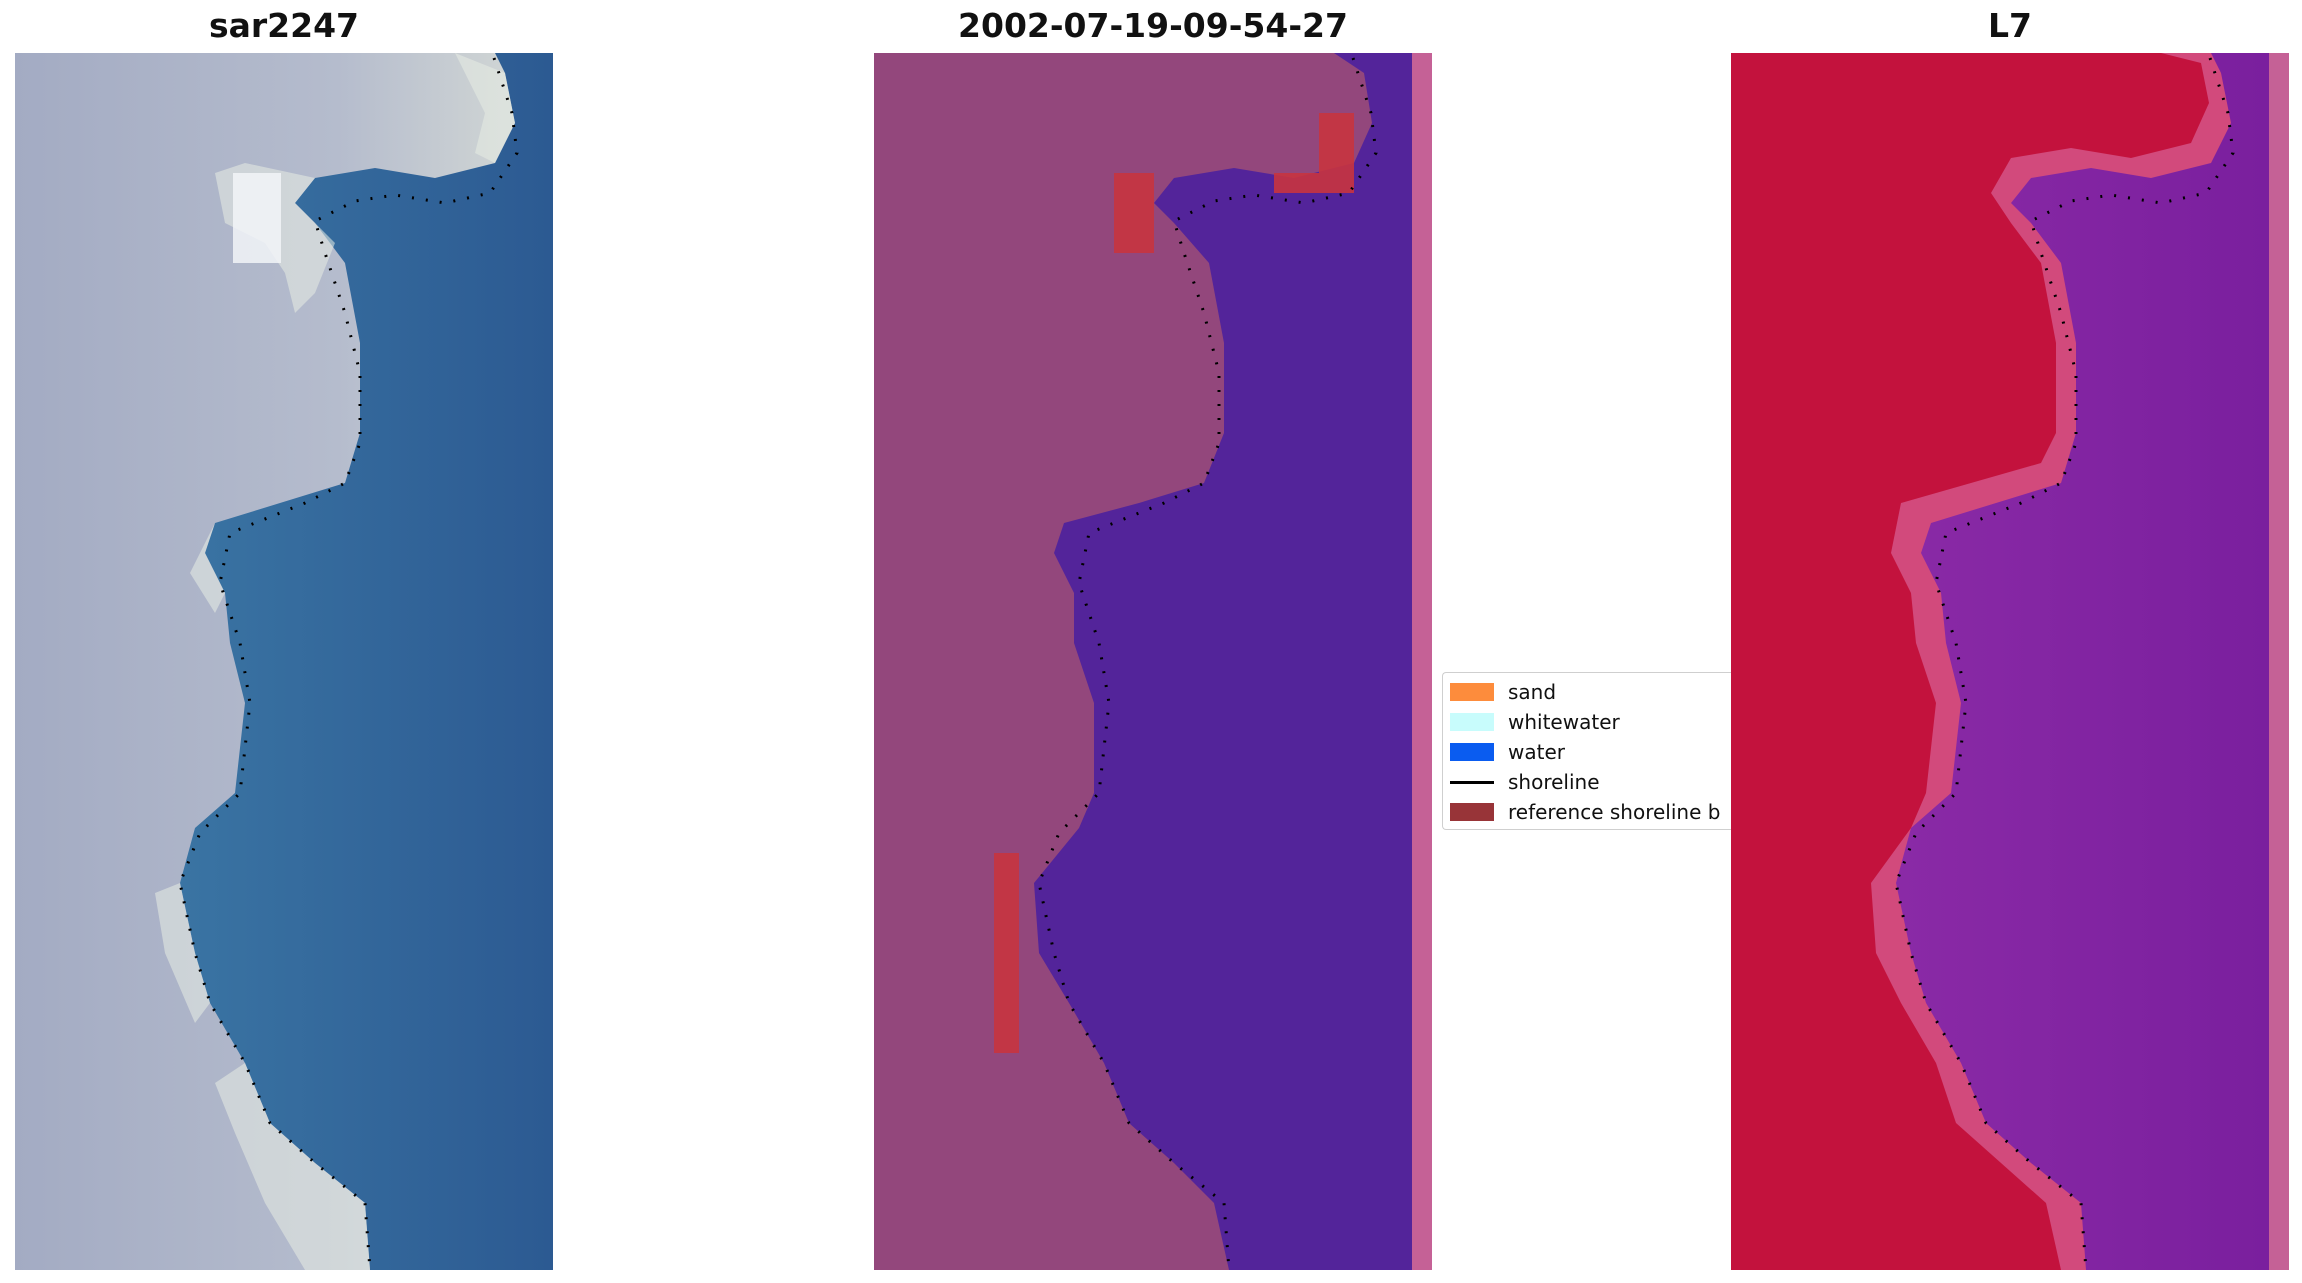 This screenshot has width=2302, height=1283. What do you see at coordinates (1472, 752) in the screenshot?
I see `water-swatch` at bounding box center [1472, 752].